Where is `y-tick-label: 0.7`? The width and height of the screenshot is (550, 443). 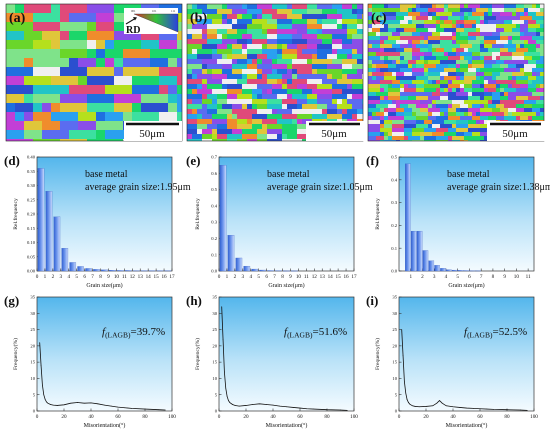 y-tick-label: 0.7 is located at coordinates (214, 157).